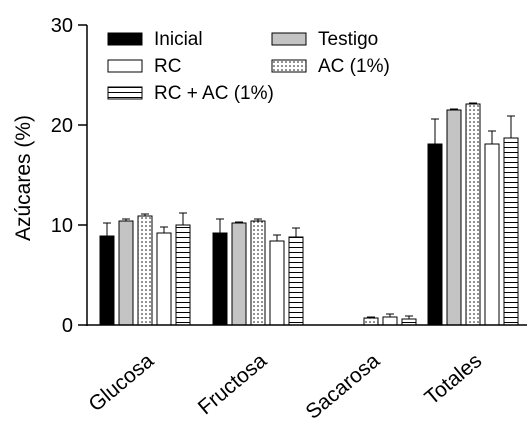 This screenshot has width=531, height=429. I want to click on y-tick-label: 20, so click(62, 126).